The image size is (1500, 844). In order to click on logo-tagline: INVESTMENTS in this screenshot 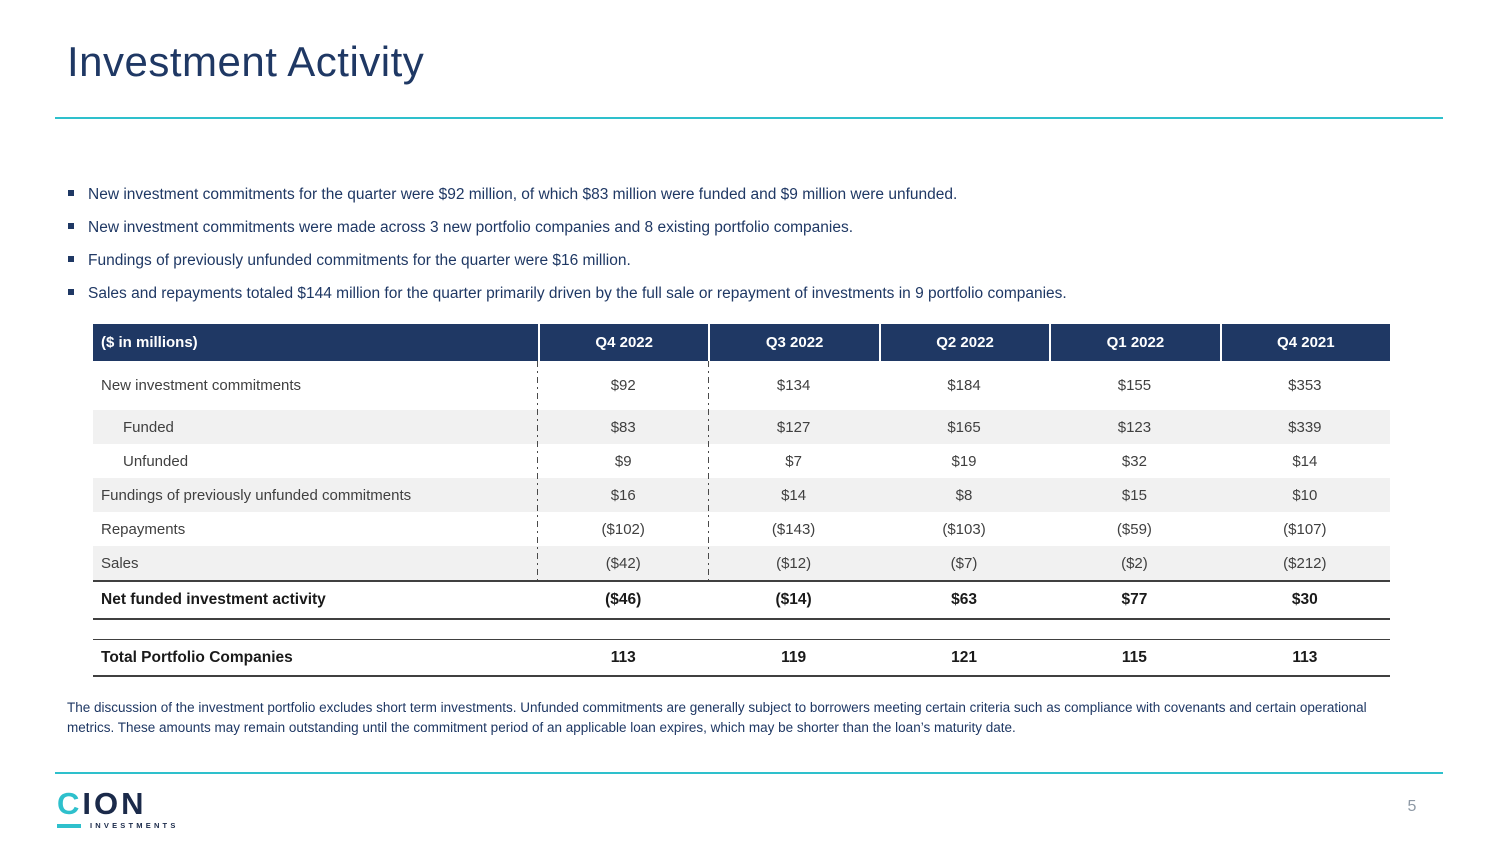, I will do `click(134, 825)`.